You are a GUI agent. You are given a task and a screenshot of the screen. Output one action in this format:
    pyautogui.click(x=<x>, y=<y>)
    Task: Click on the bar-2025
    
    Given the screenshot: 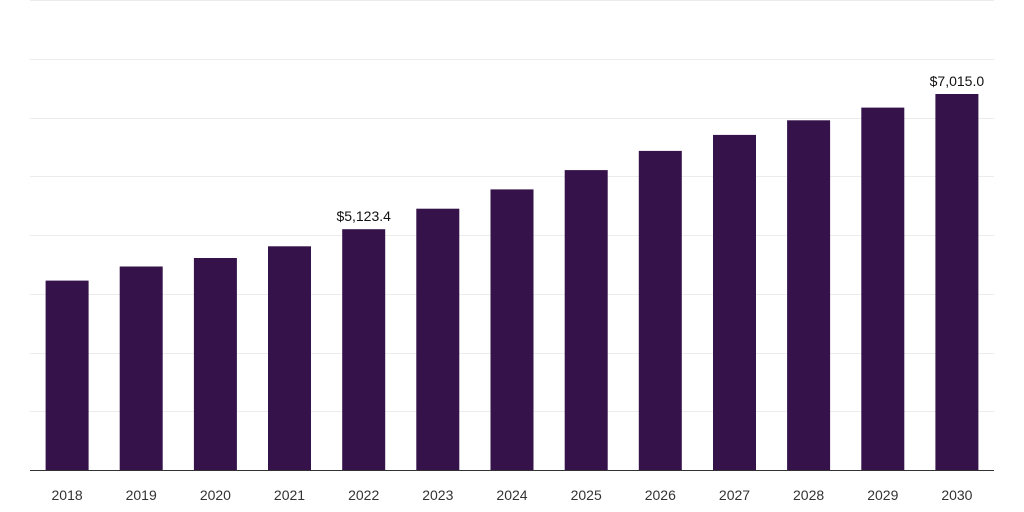 What is the action you would take?
    pyautogui.click(x=586, y=320)
    